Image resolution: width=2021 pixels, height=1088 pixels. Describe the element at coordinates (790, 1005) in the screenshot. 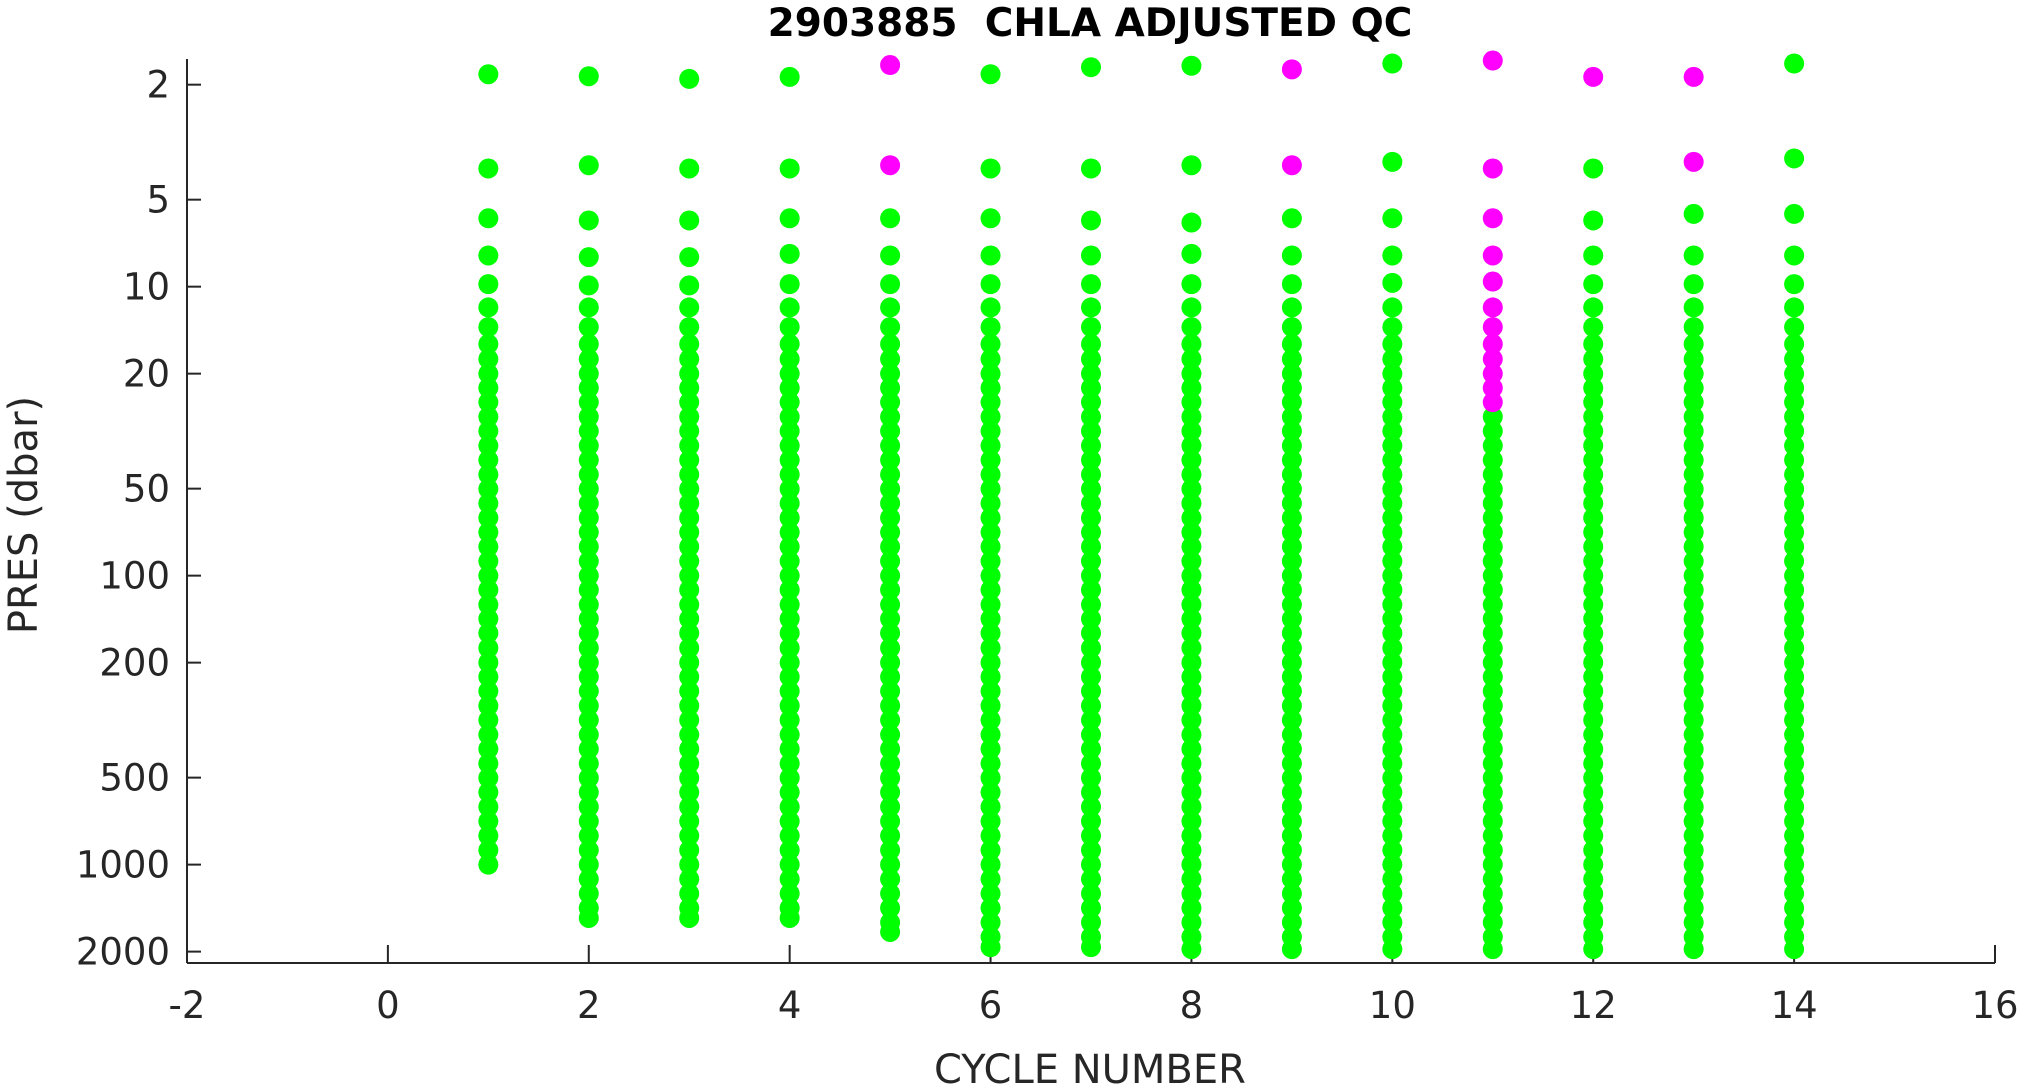

I see `x-tick-label: 4` at that location.